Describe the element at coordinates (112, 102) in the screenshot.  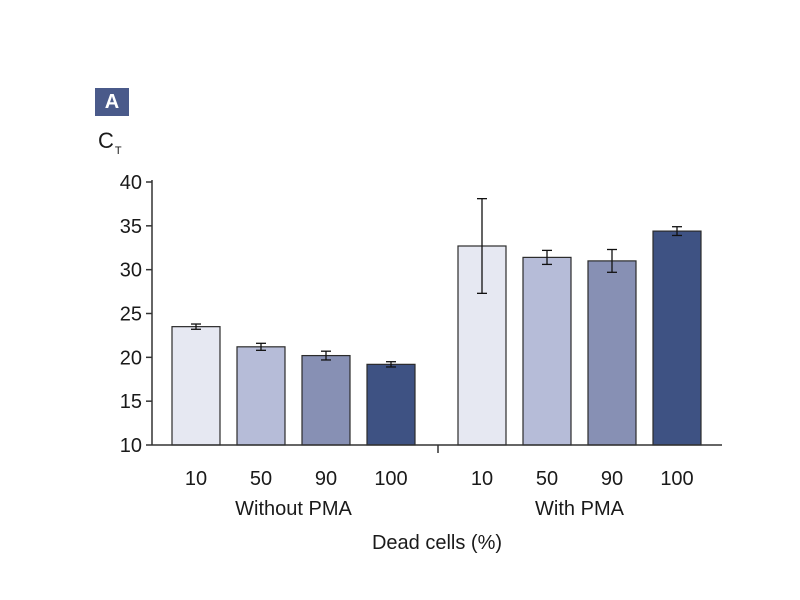
I see `panel-label-badge: A` at that location.